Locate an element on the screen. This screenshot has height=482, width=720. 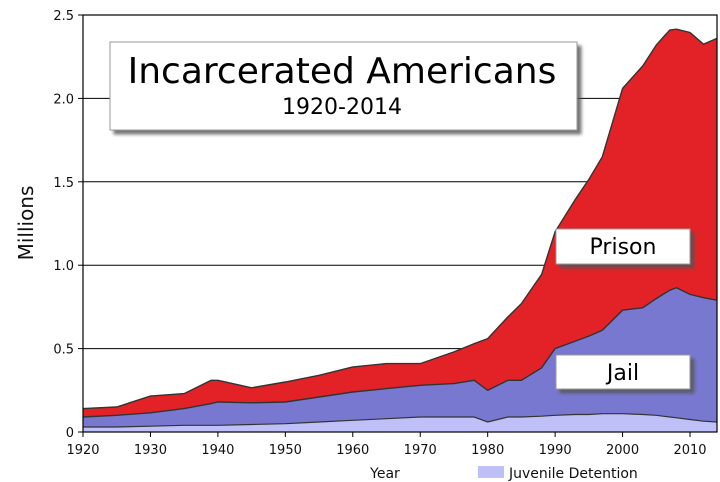
x-tick-label: 1940 is located at coordinates (217, 450).